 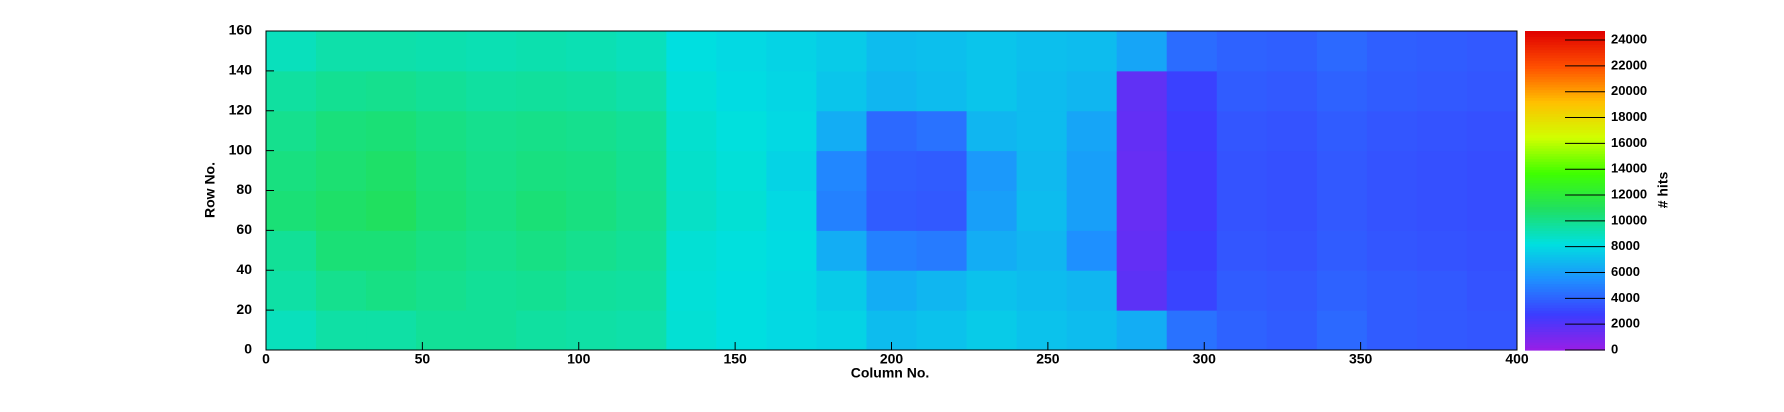 What do you see at coordinates (1629, 64) in the screenshot?
I see `colorbar-tick-label: 22000` at bounding box center [1629, 64].